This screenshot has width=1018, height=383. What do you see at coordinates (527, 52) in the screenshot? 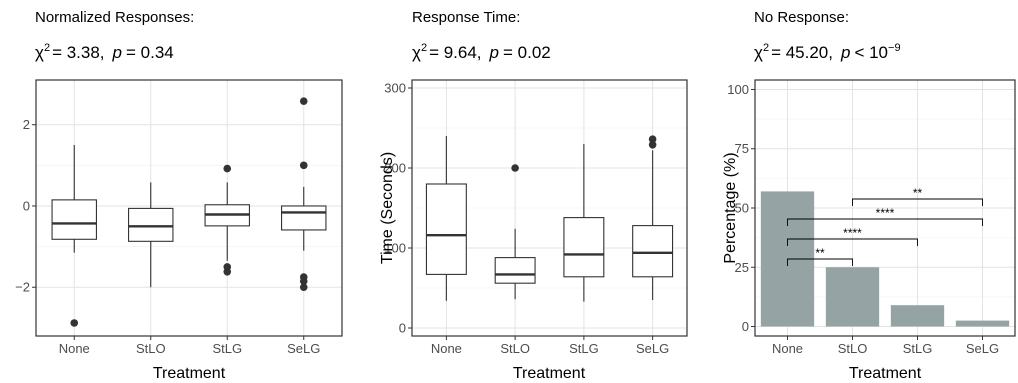
I see `p-value: = 0.02` at bounding box center [527, 52].